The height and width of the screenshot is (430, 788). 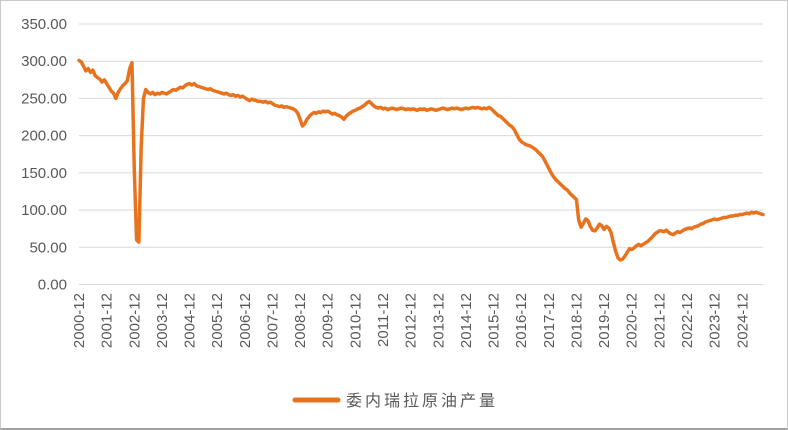 I want to click on x-axis-label: 2010-12, so click(x=355, y=320).